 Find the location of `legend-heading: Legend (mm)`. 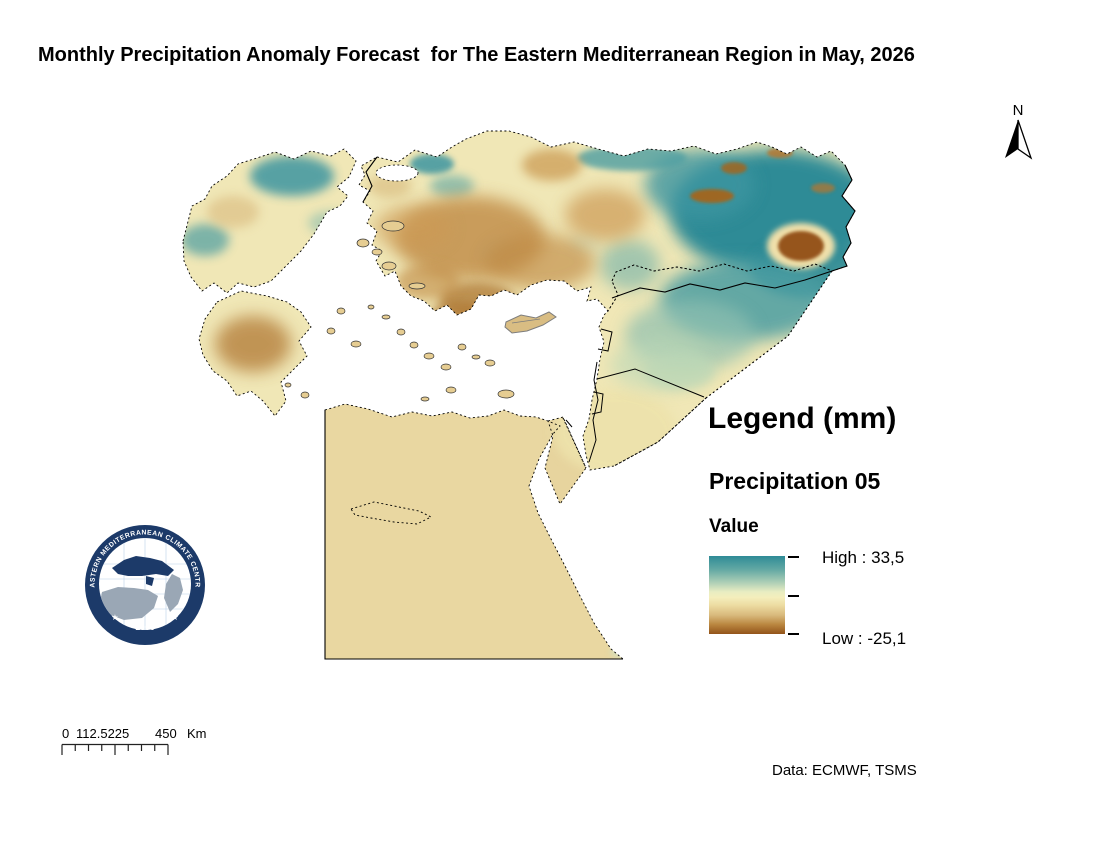

legend-heading: Legend (mm) is located at coordinates (802, 418).